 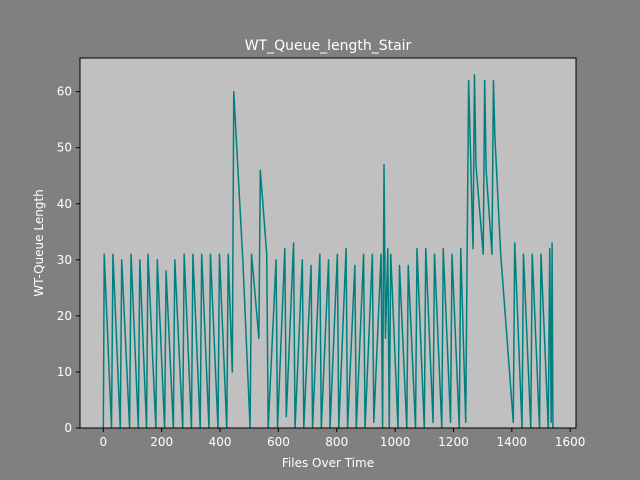 I want to click on y-tick-label: 50, so click(x=64, y=148).